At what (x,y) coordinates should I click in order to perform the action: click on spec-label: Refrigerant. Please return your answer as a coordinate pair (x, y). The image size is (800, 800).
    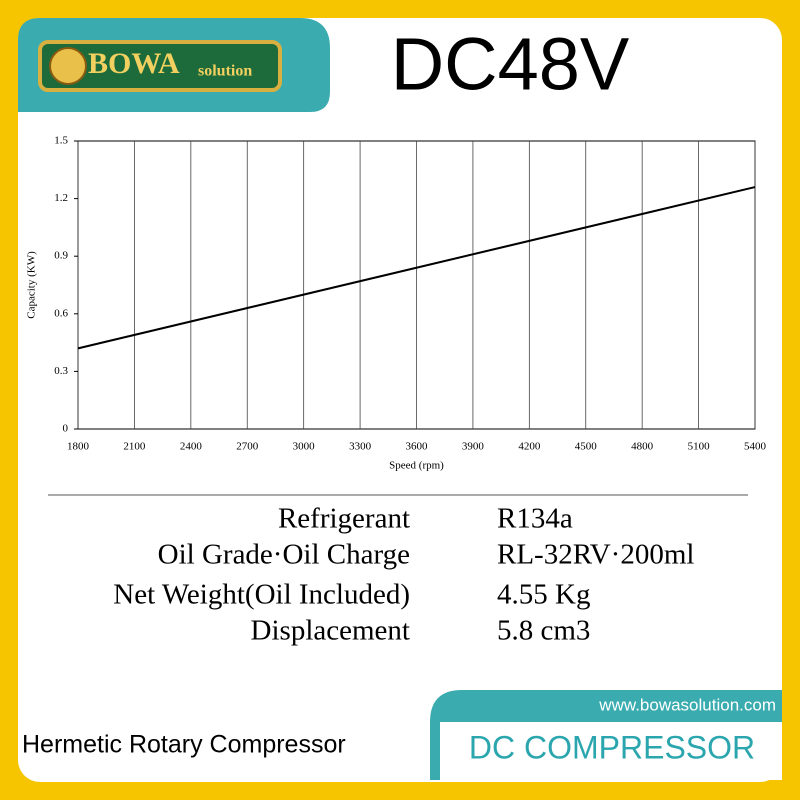
    Looking at the image, I should click on (344, 519).